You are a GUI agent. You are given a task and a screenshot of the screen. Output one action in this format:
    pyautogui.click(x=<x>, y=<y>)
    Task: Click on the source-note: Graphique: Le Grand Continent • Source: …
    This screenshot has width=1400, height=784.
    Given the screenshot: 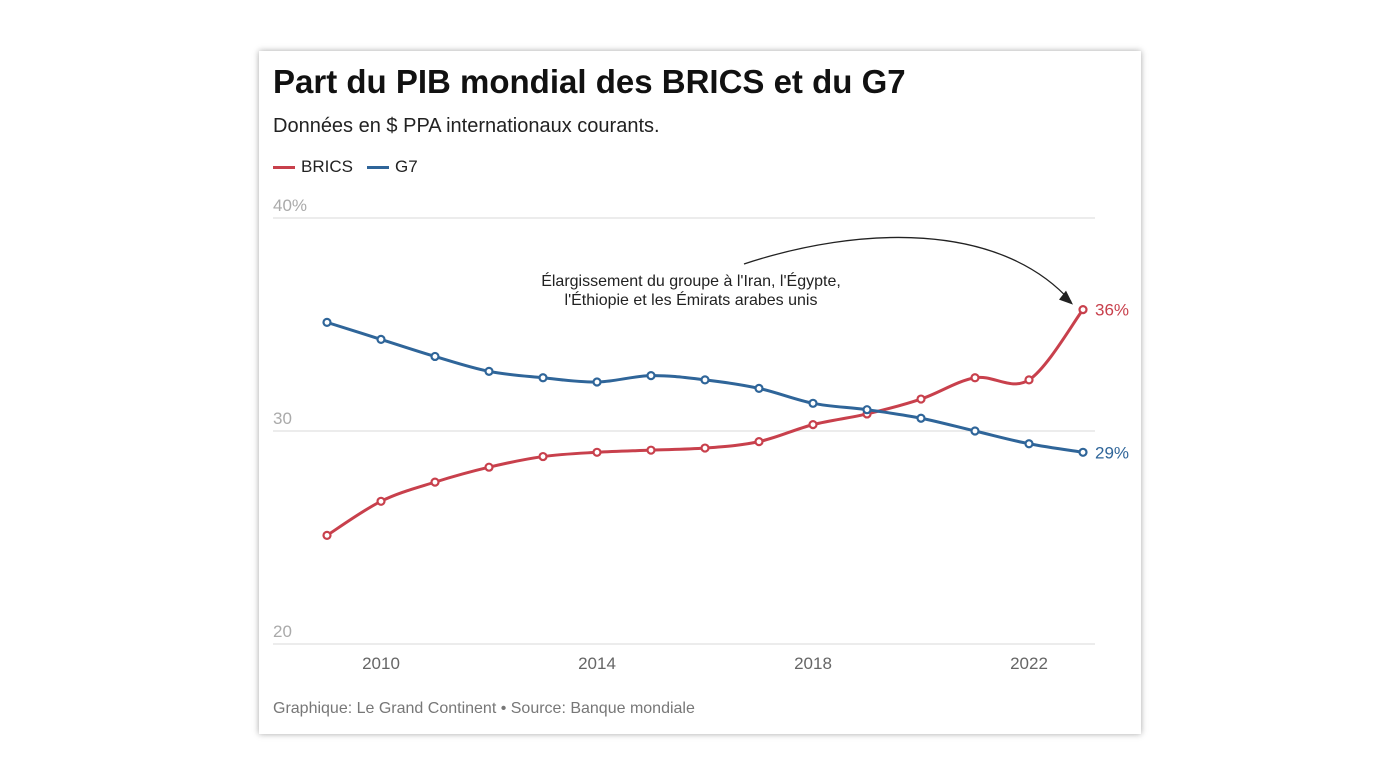 What is the action you would take?
    pyautogui.click(x=484, y=708)
    